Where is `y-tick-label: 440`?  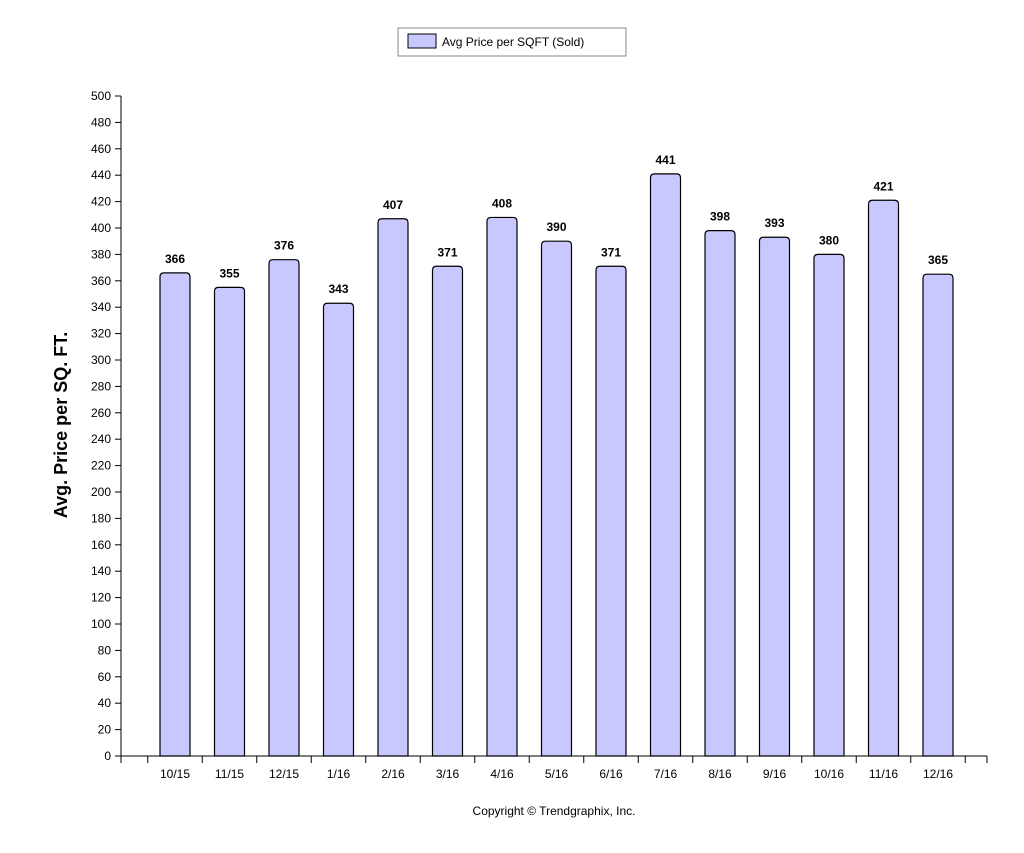 y-tick-label: 440 is located at coordinates (101, 175).